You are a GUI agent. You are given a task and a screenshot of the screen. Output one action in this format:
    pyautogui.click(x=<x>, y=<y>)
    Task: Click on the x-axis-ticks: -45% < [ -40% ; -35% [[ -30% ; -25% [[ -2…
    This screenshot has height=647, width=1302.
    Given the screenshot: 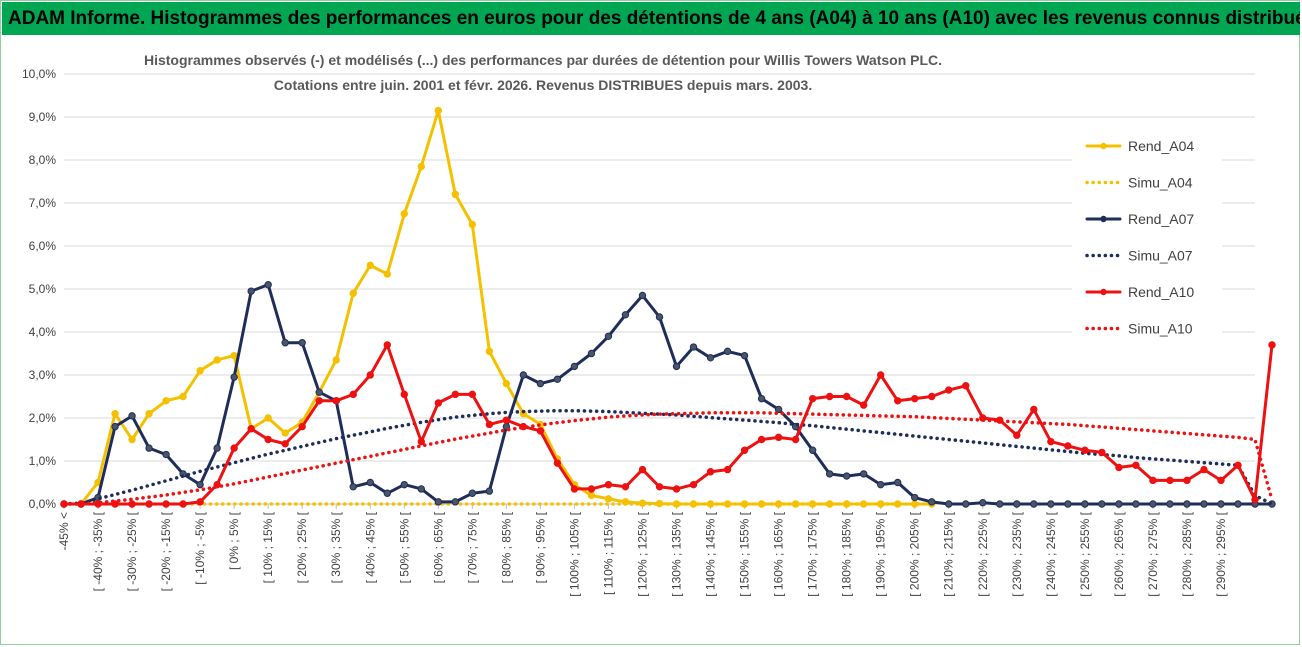 What is the action you would take?
    pyautogui.click(x=642, y=550)
    